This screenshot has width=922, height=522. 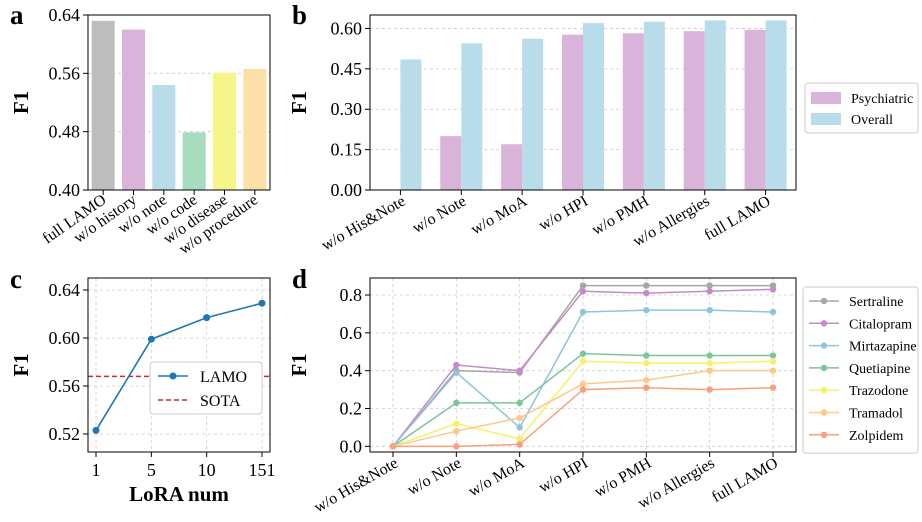 What do you see at coordinates (21, 364) in the screenshot?
I see `c-ylabel: F1` at bounding box center [21, 364].